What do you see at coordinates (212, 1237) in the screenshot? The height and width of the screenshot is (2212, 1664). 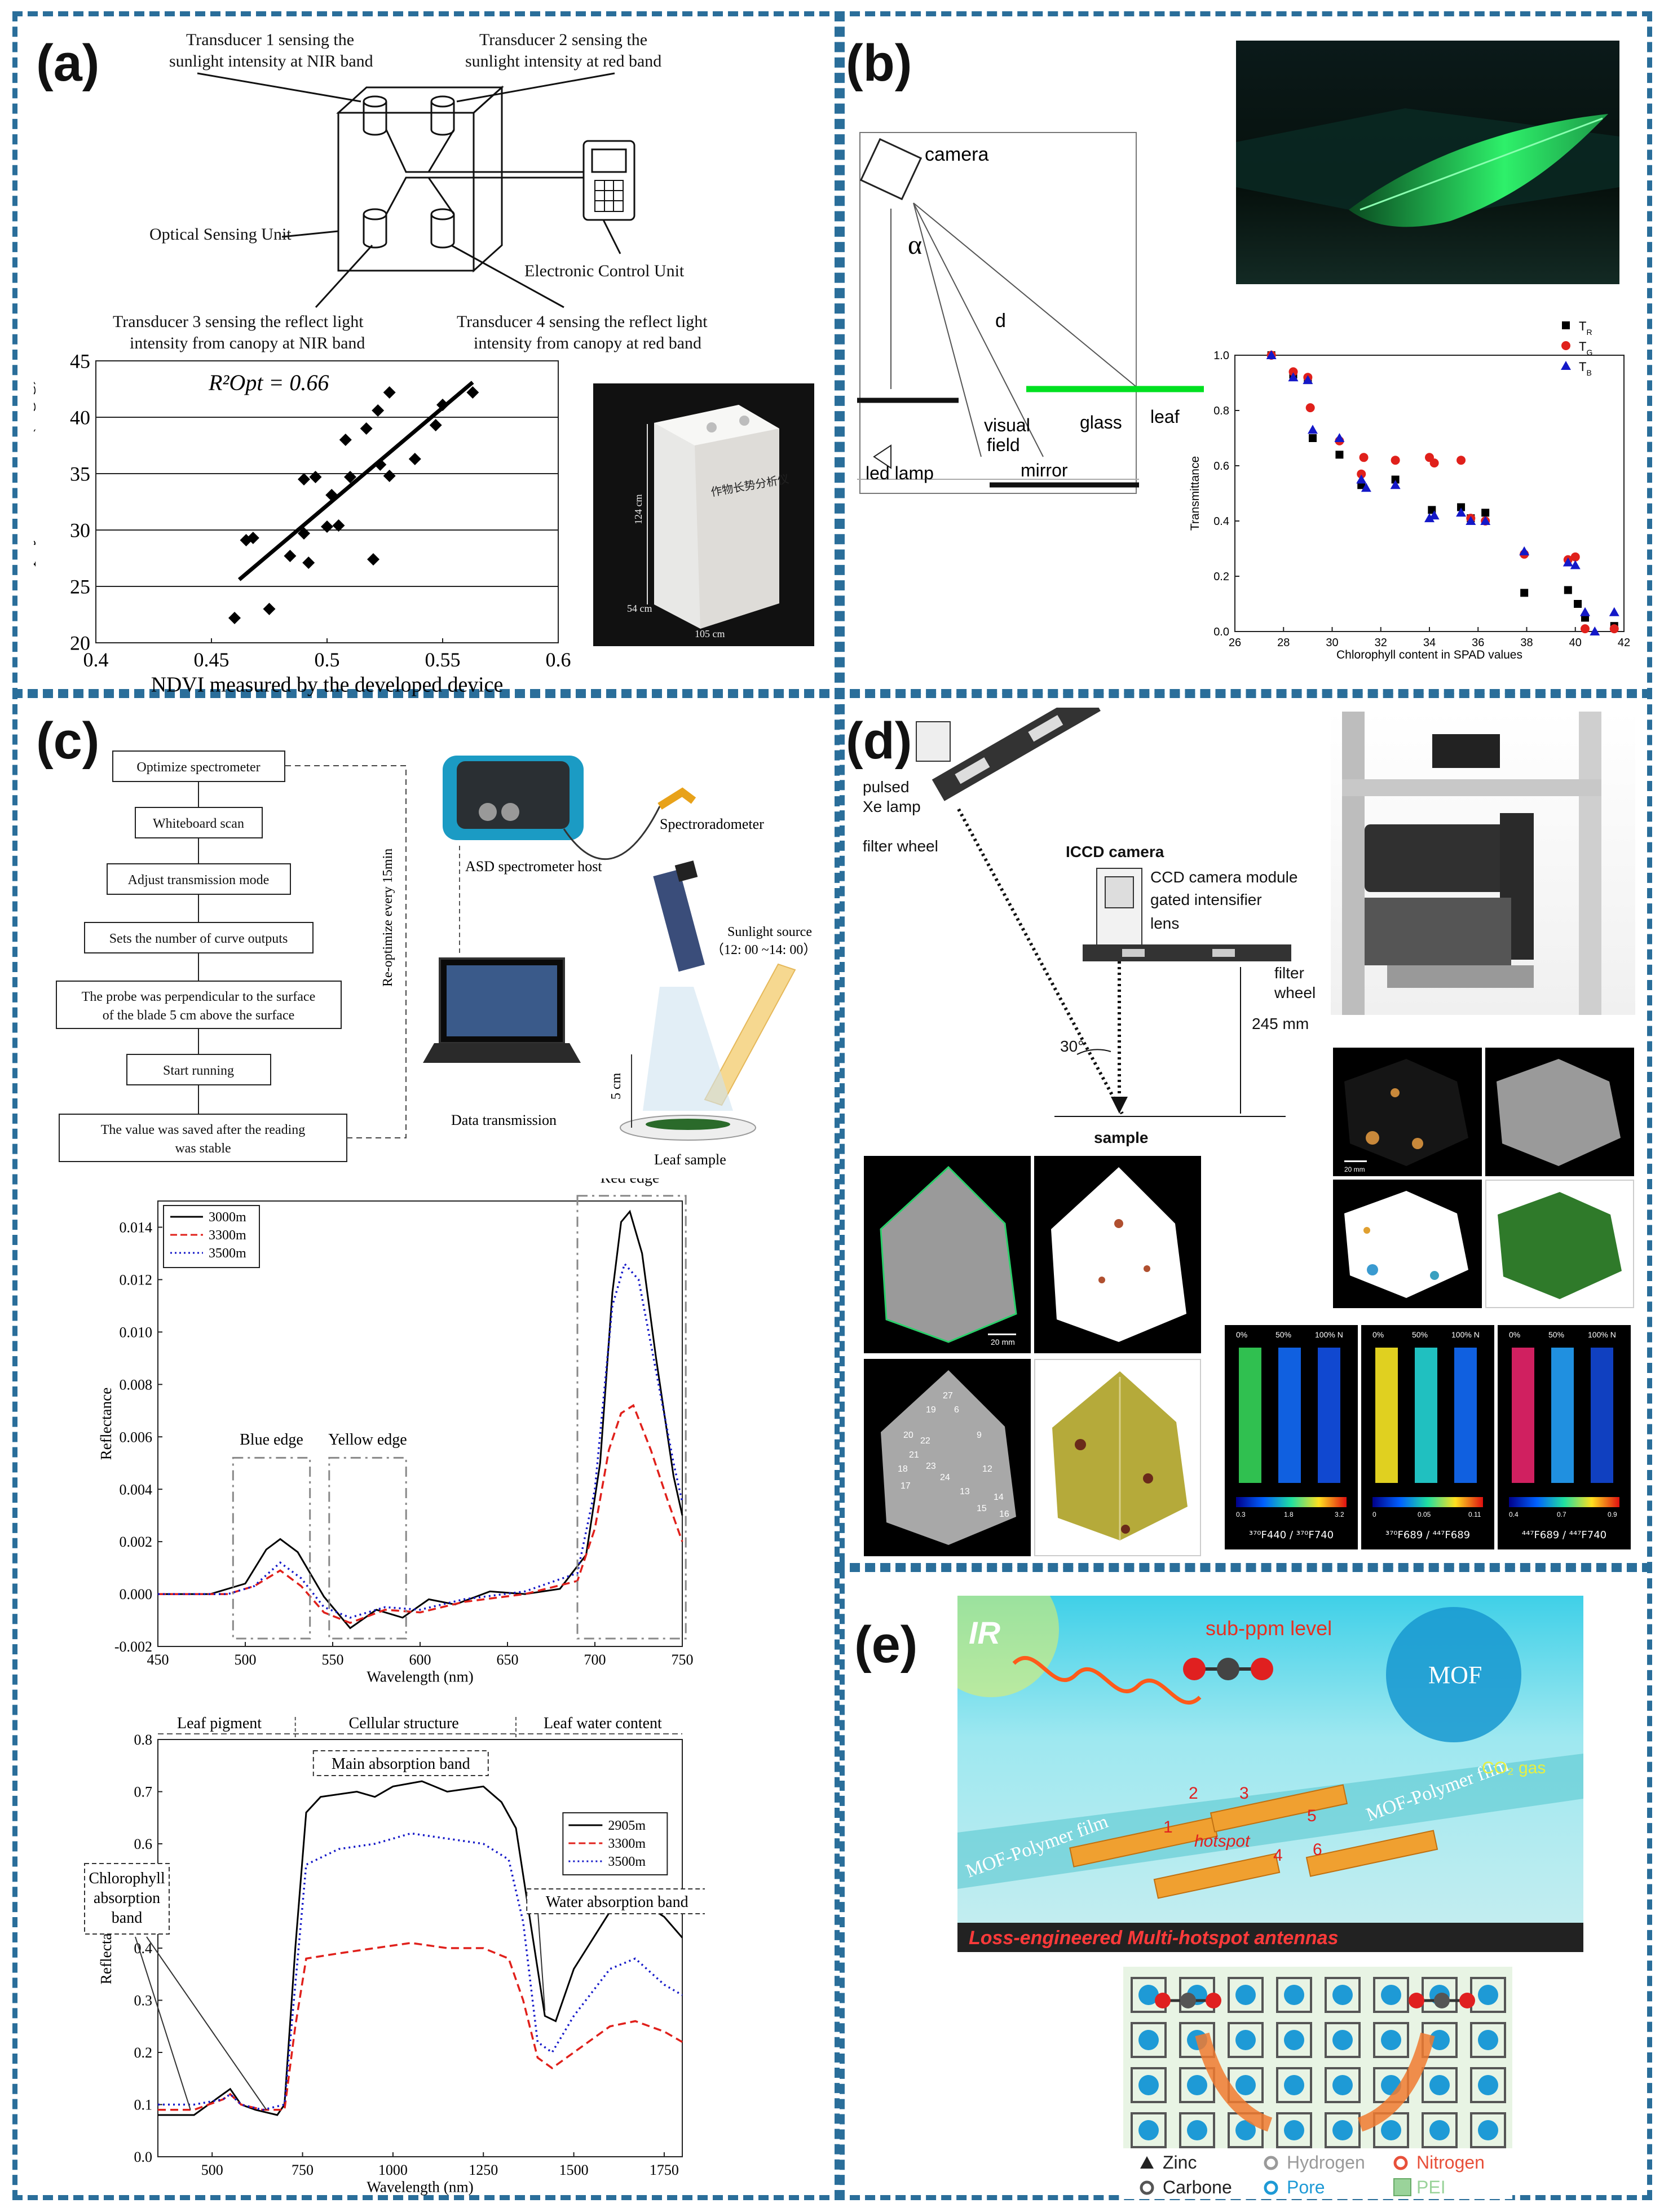 I see `c1-legend-box` at bounding box center [212, 1237].